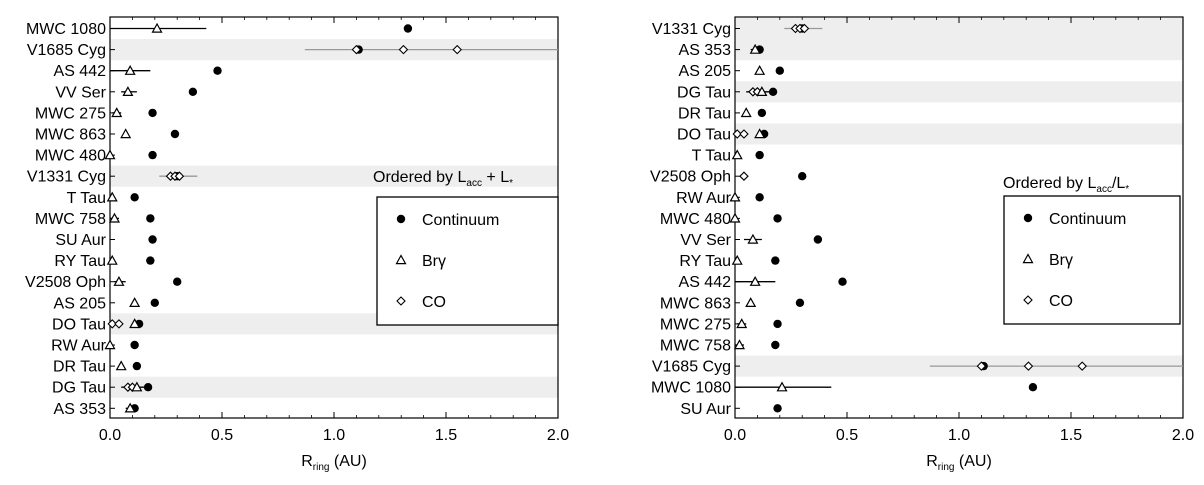  Describe the element at coordinates (691, 29) in the screenshot. I see `star-label: V1331 Cyg` at that location.